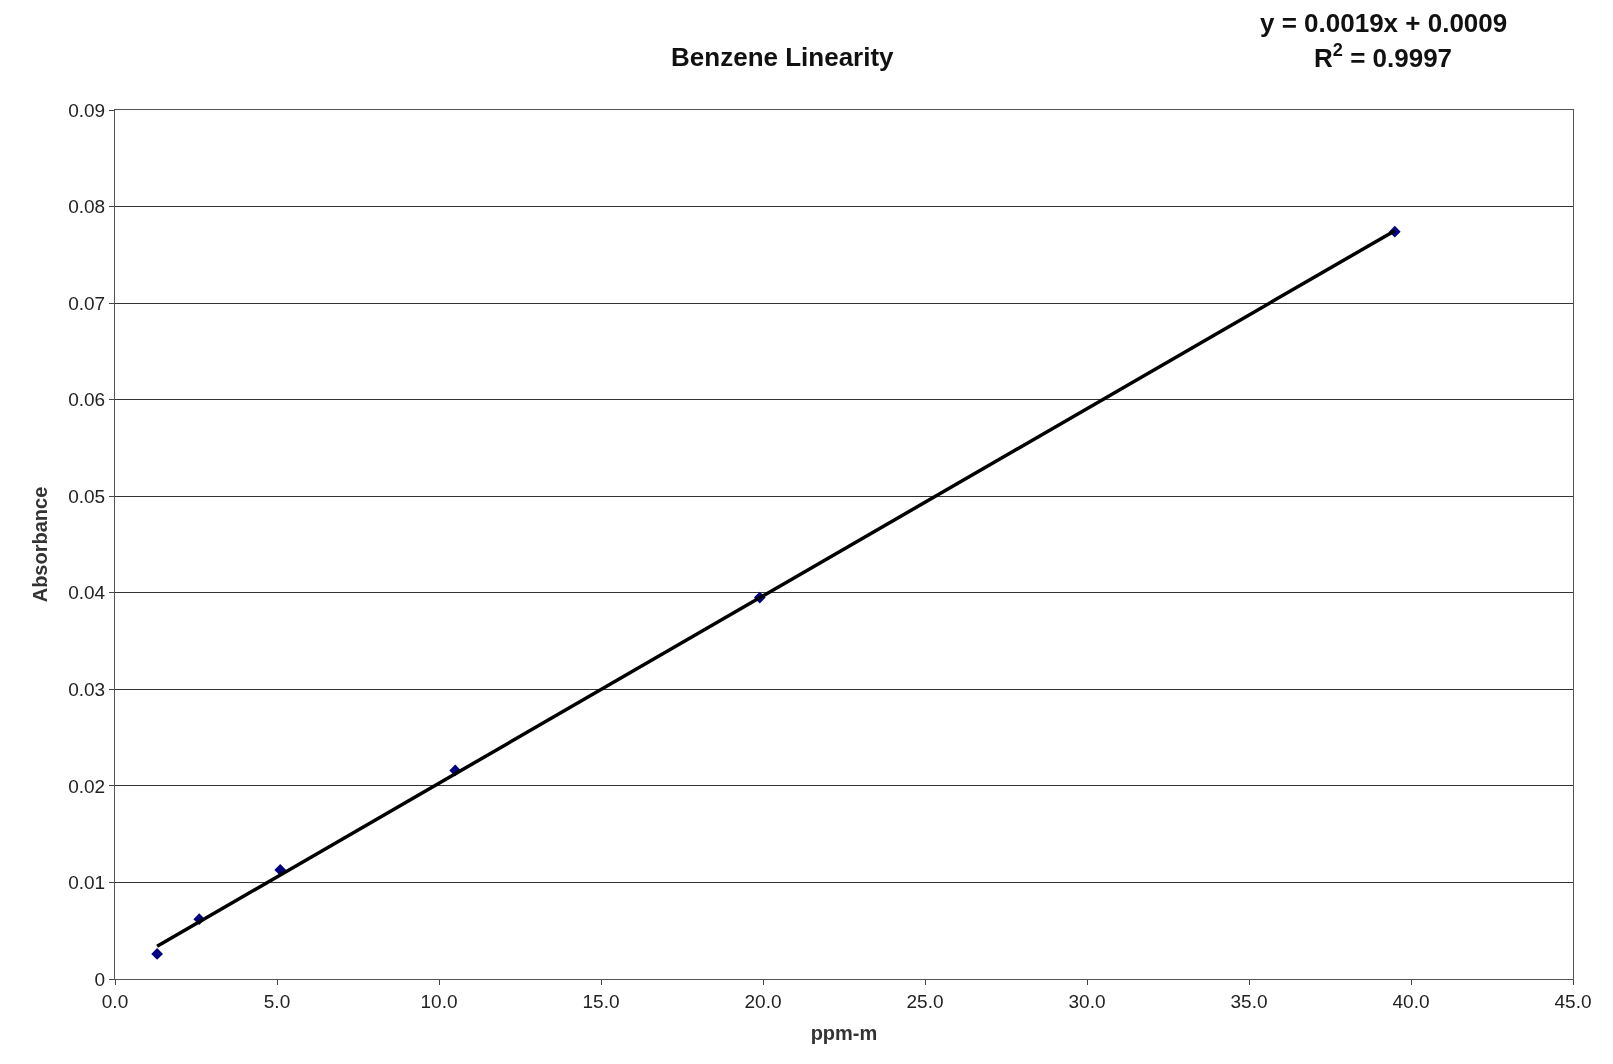 This screenshot has height=1064, width=1613. I want to click on x-tick-label: 25.0, so click(925, 1001).